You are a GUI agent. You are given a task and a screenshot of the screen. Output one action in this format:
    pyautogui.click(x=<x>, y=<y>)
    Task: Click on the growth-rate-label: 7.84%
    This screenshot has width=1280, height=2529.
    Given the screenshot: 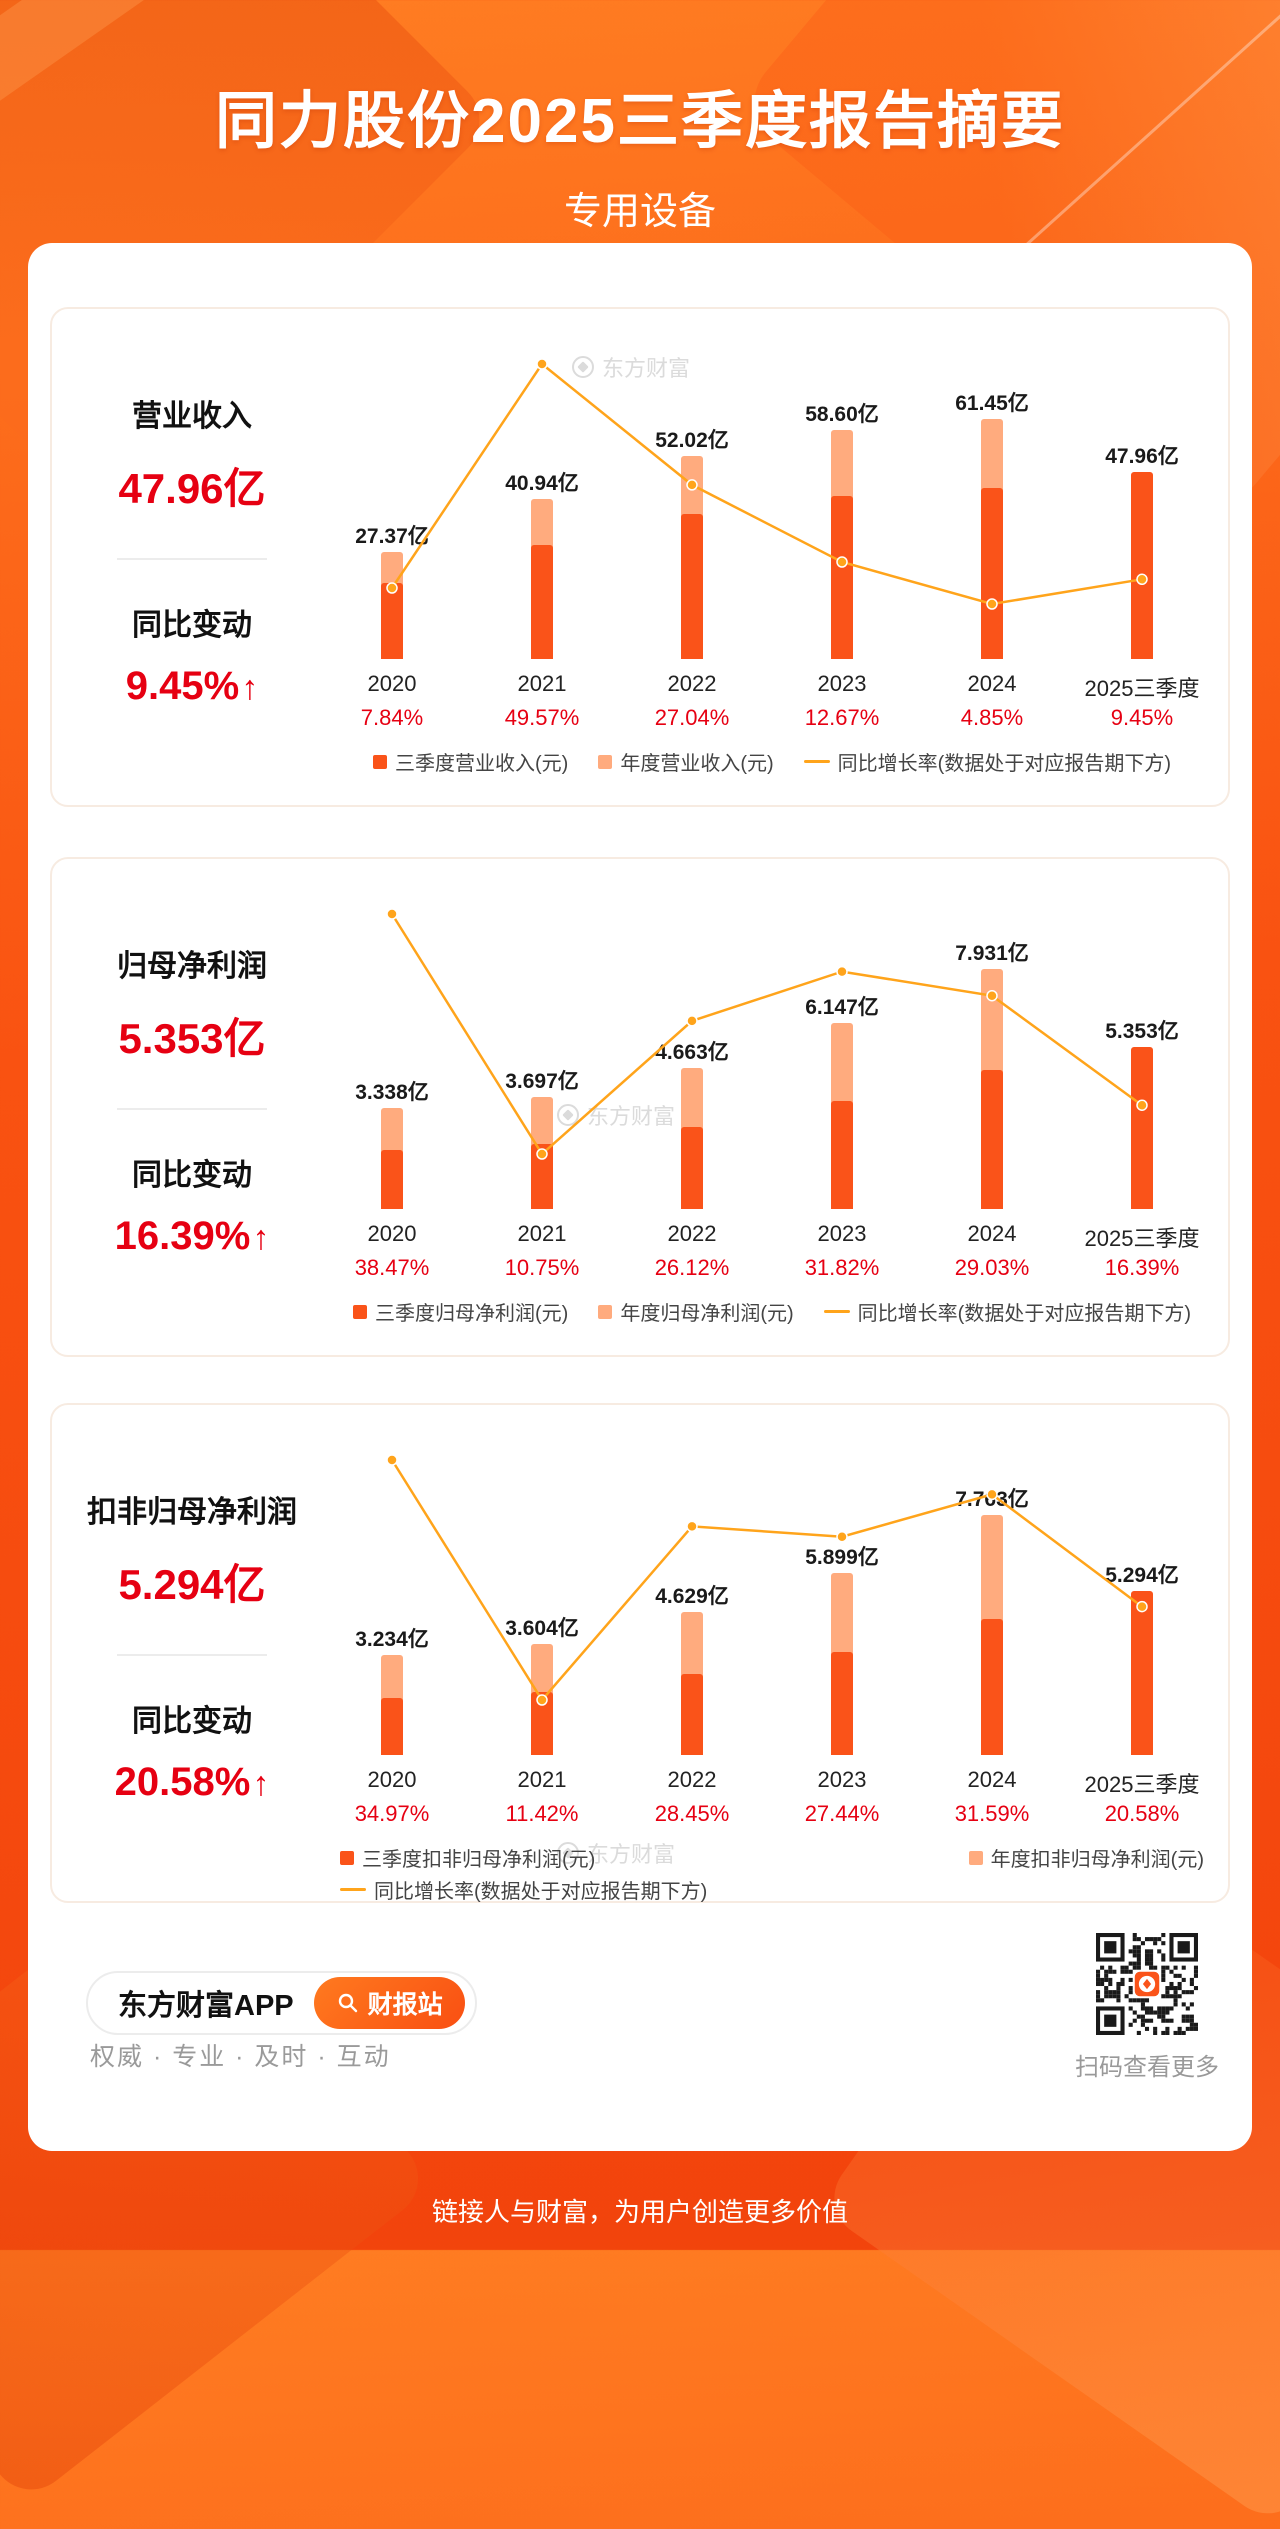 What is the action you would take?
    pyautogui.click(x=392, y=717)
    